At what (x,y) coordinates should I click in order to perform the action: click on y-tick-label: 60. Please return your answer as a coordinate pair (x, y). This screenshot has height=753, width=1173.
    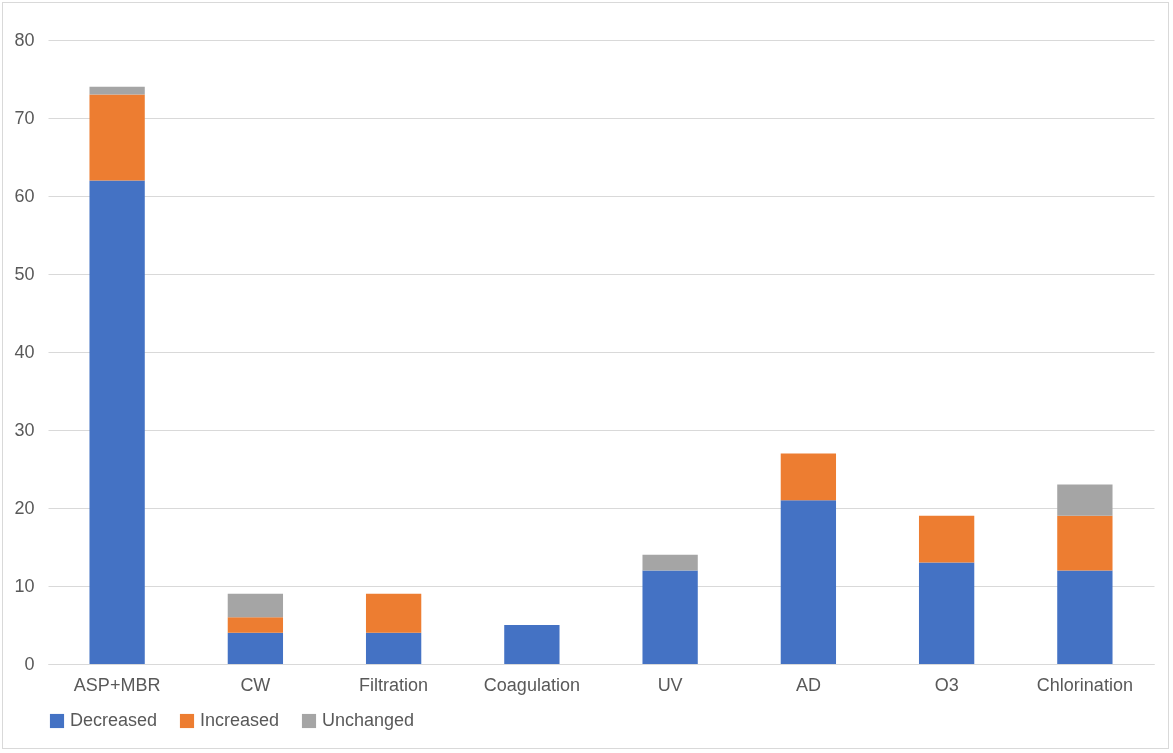
    Looking at the image, I should click on (24, 195).